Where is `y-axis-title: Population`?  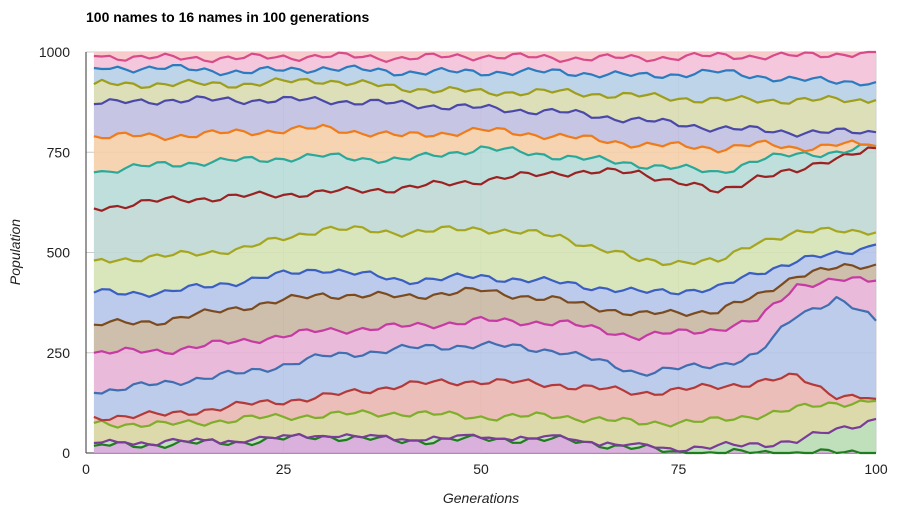 y-axis-title: Population is located at coordinates (15, 252).